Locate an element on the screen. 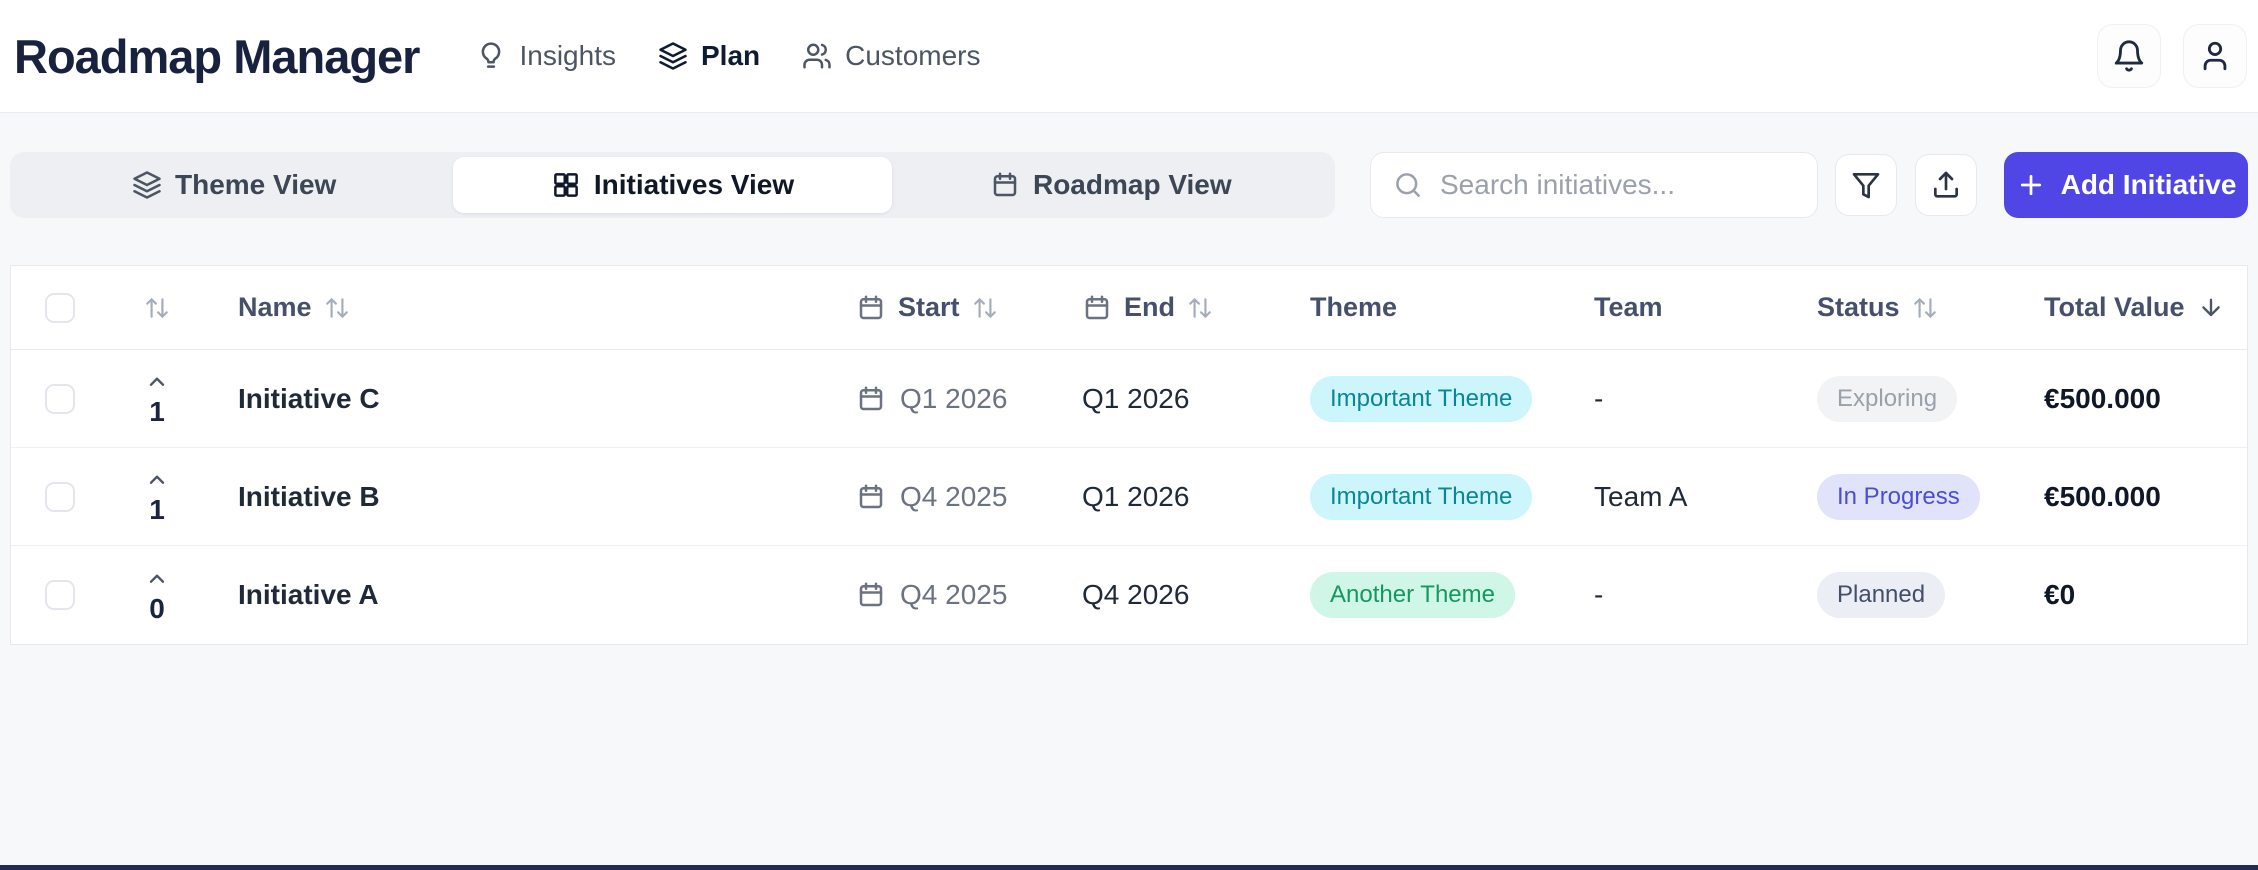  account-button is located at coordinates (2215, 56).